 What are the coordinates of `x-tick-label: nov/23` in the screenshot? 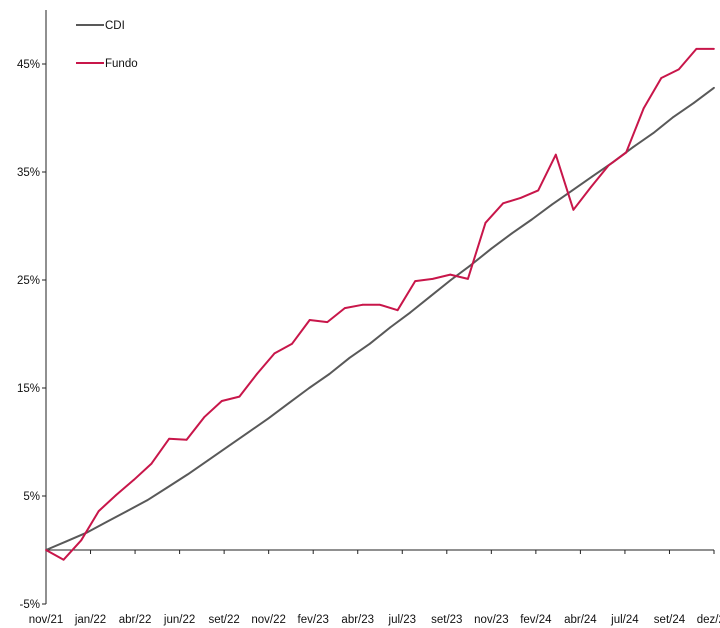 It's located at (491, 620).